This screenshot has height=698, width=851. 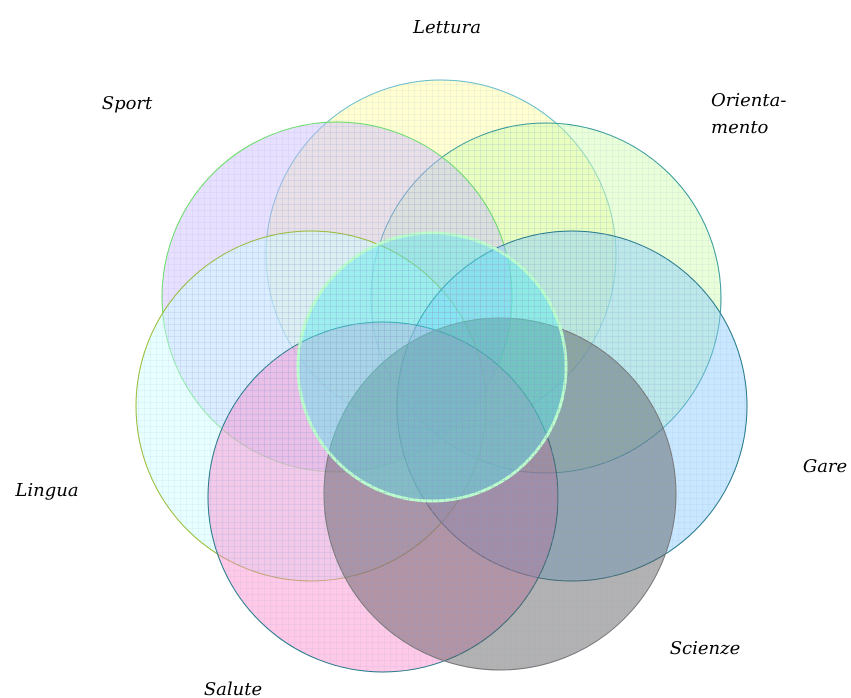 What do you see at coordinates (825, 466) in the screenshot?
I see `label: Gare` at bounding box center [825, 466].